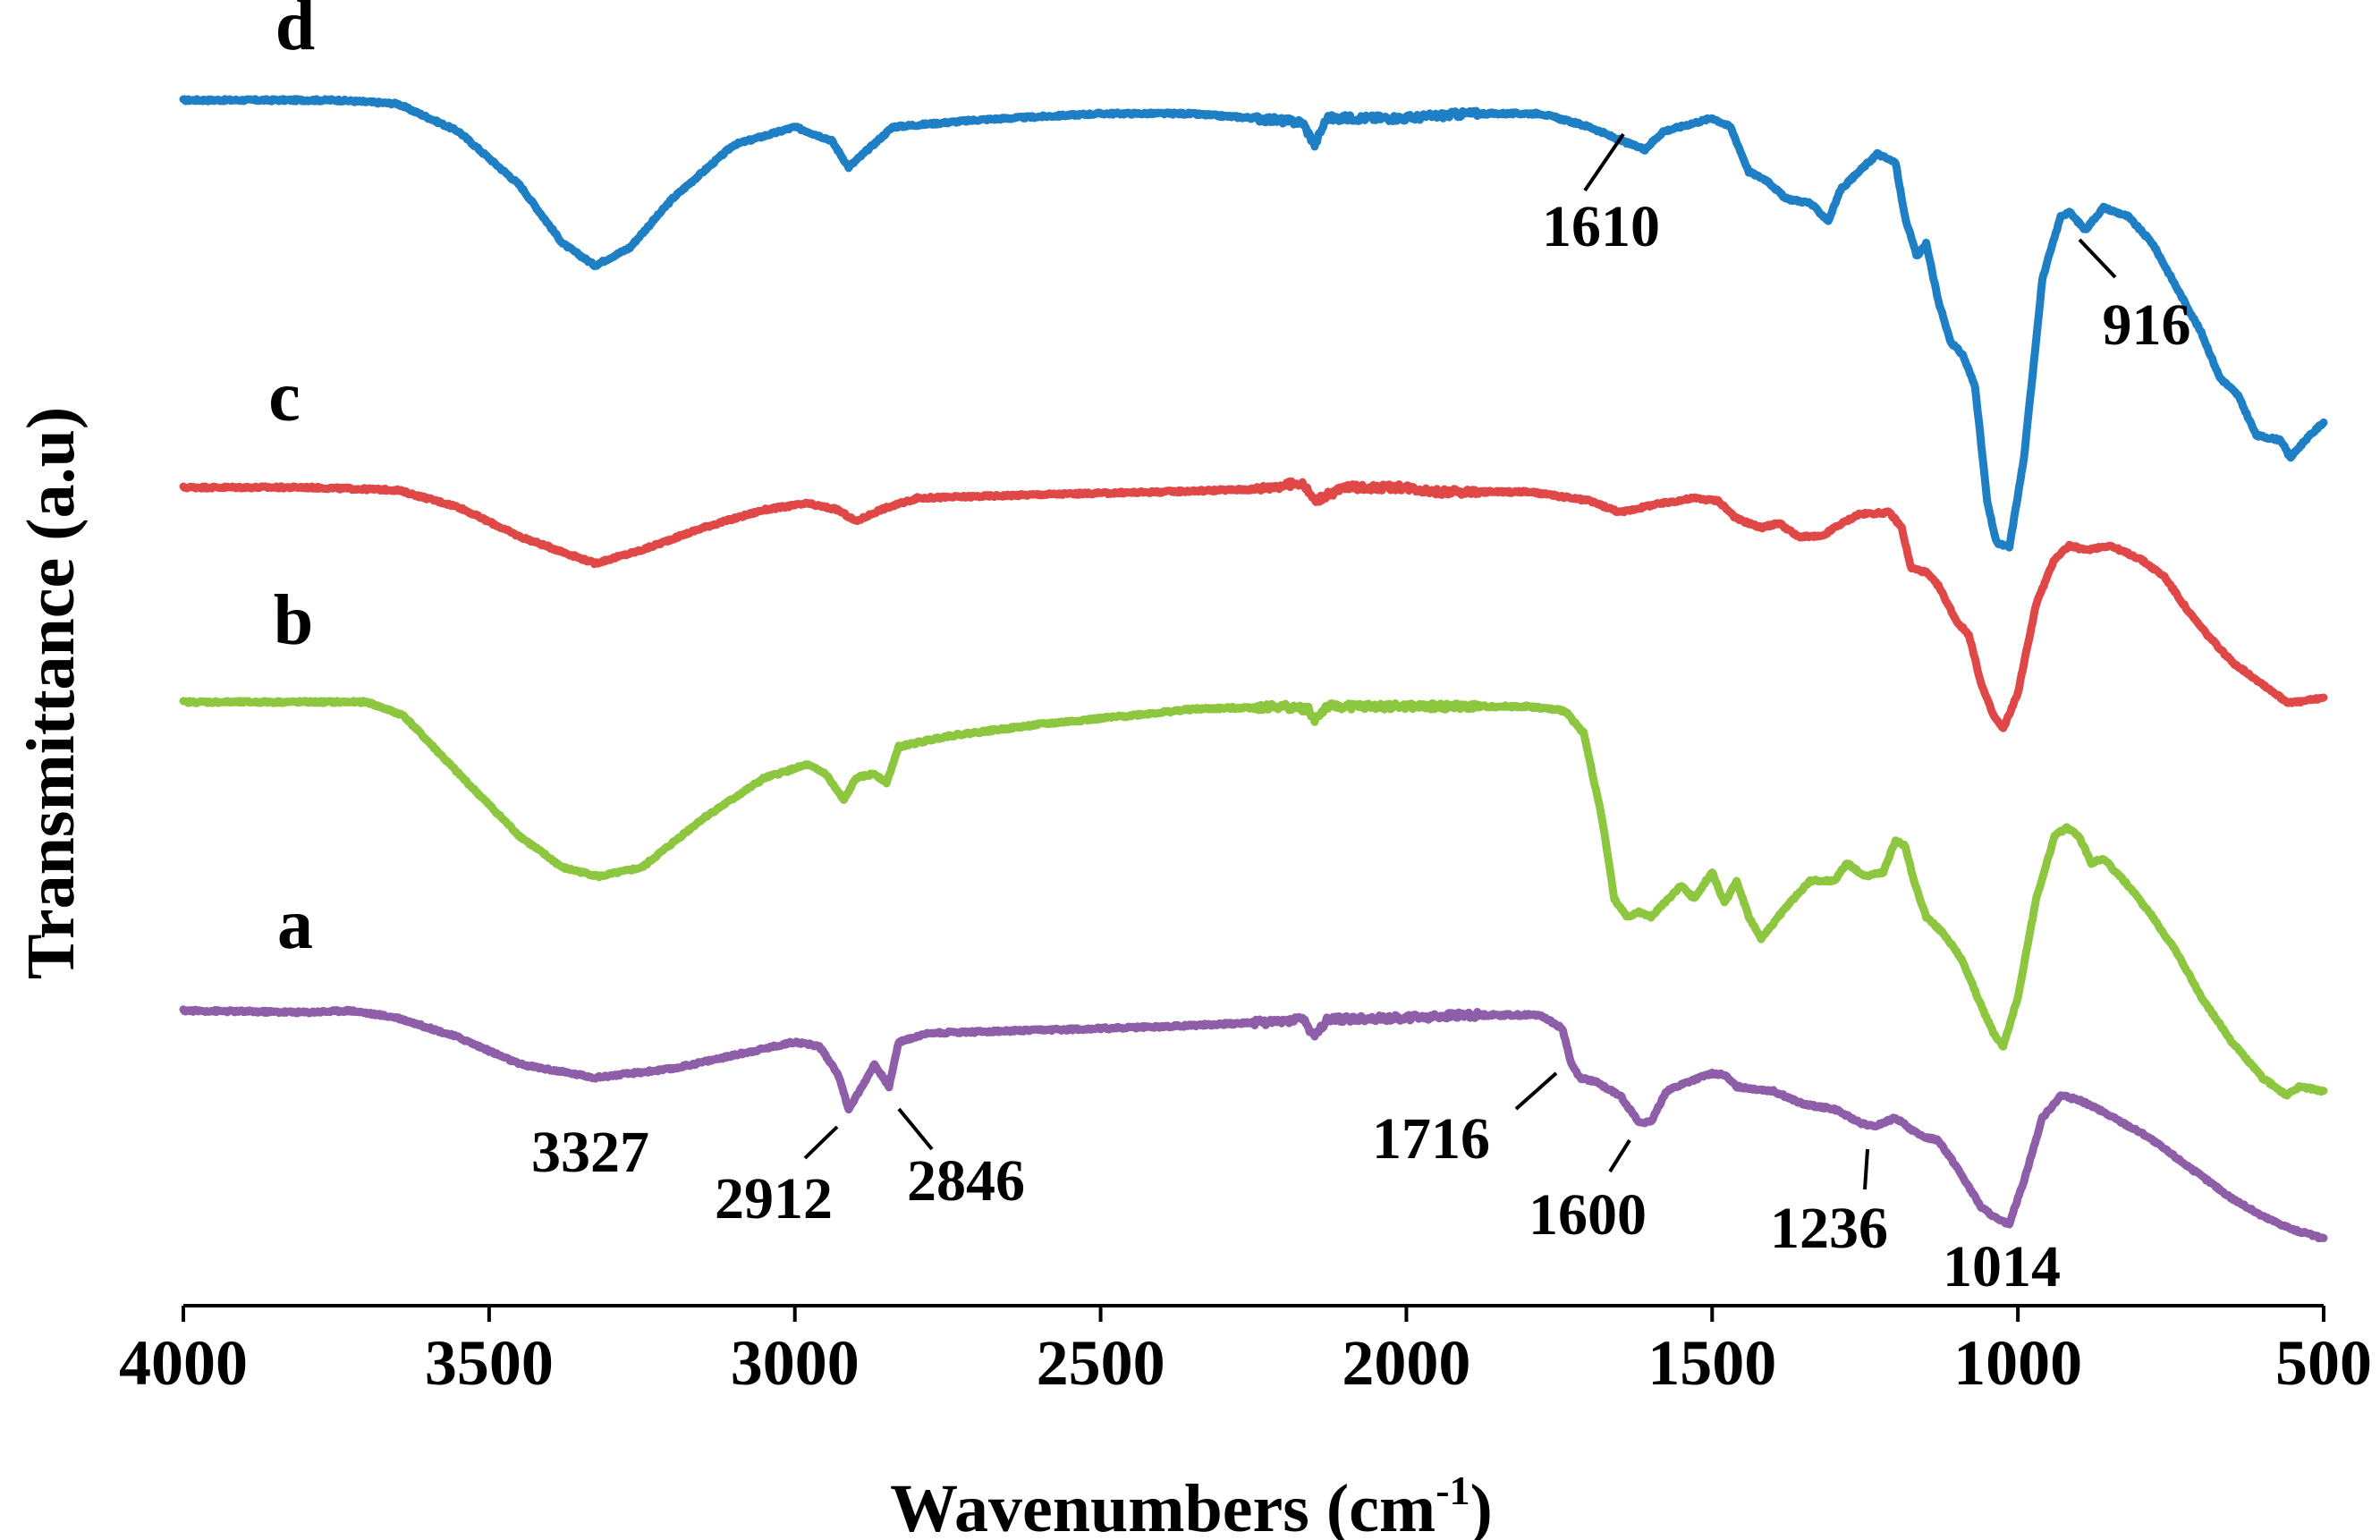 The image size is (2380, 1540). I want to click on series-label-a: a, so click(295, 924).